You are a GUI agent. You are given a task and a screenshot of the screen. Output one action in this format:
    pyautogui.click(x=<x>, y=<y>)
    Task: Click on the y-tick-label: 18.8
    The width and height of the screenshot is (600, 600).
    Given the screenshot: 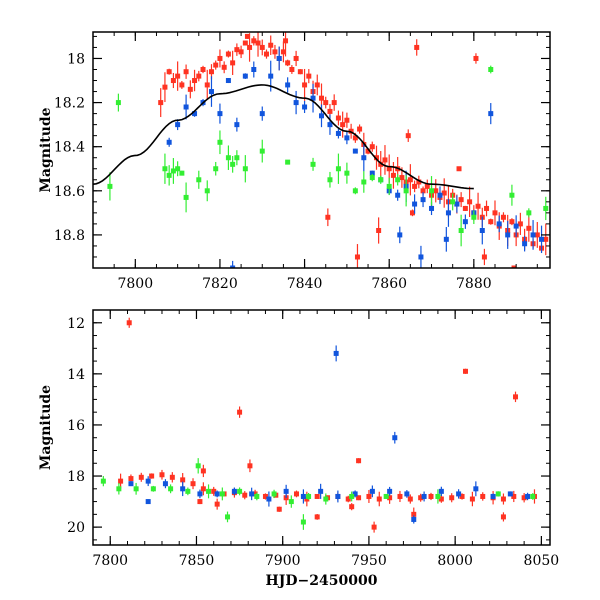 What is the action you would take?
    pyautogui.click(x=69, y=236)
    